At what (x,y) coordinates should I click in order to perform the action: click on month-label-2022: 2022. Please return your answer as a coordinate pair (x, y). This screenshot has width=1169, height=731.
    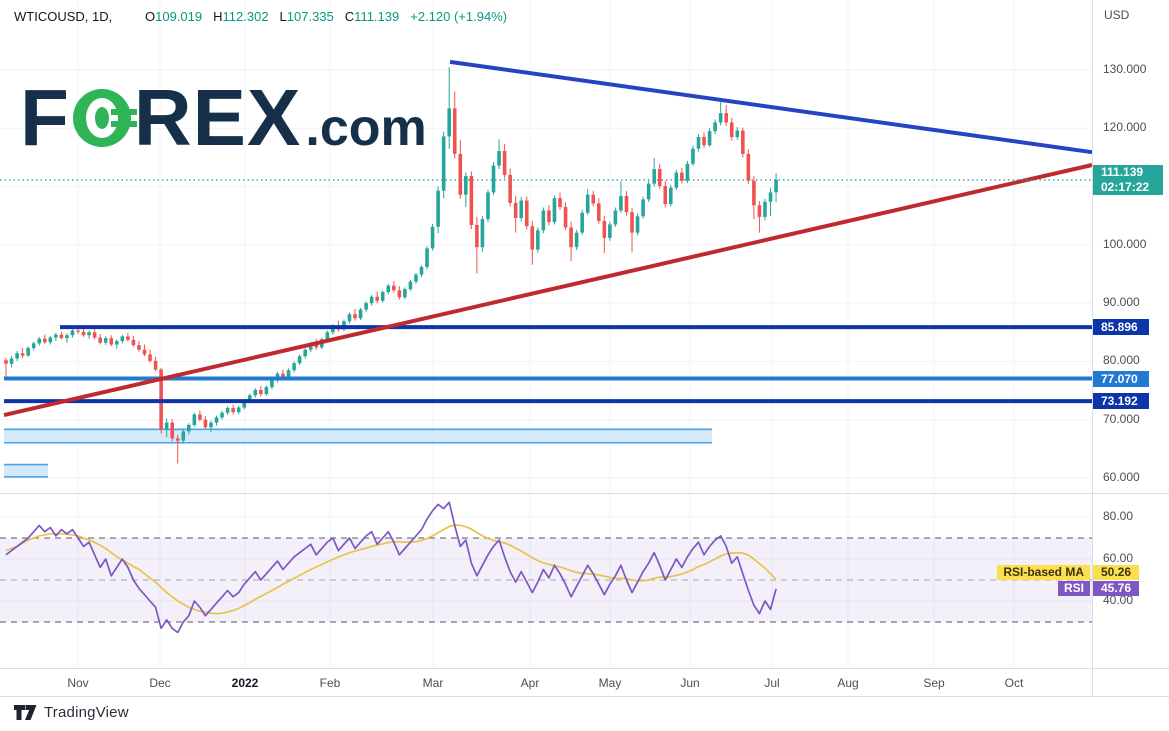
    Looking at the image, I should click on (245, 683).